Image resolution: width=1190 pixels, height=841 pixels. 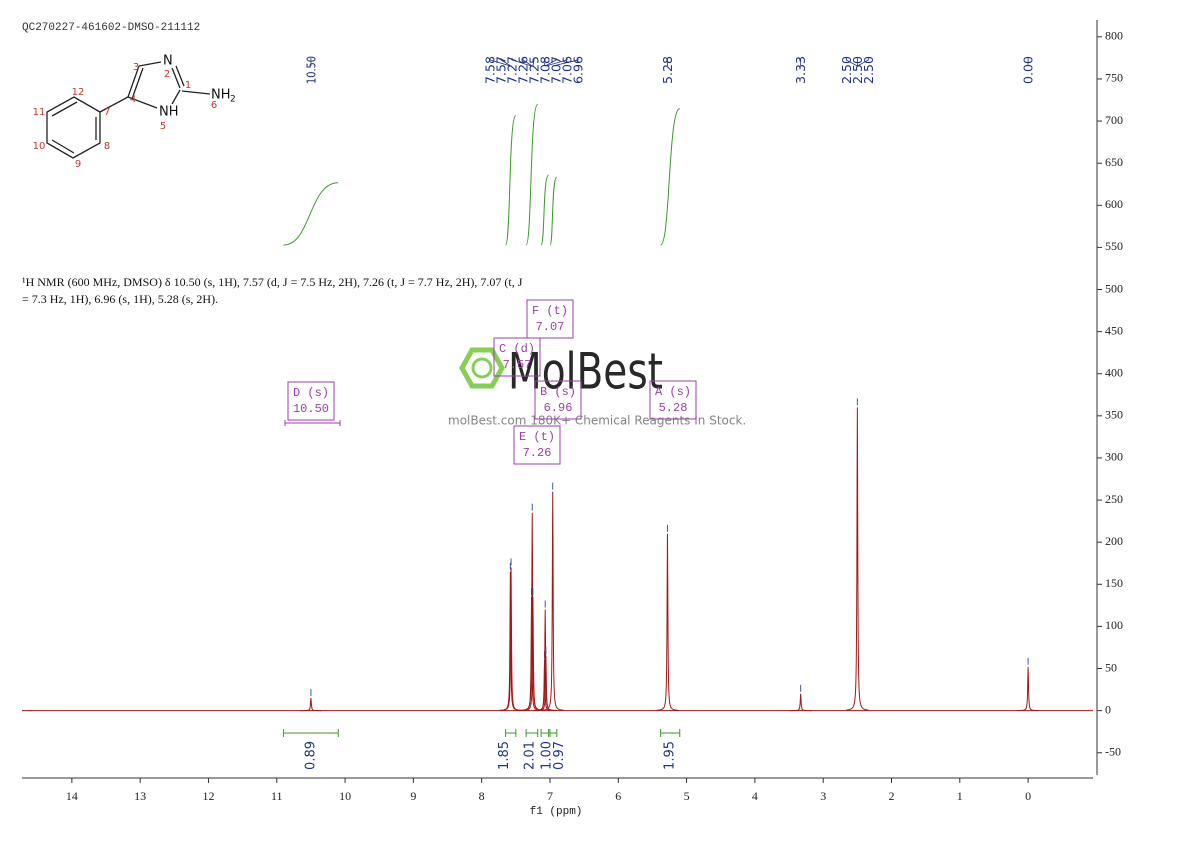 What do you see at coordinates (517, 365) in the screenshot?
I see `multiplet-shift: 7.57` at bounding box center [517, 365].